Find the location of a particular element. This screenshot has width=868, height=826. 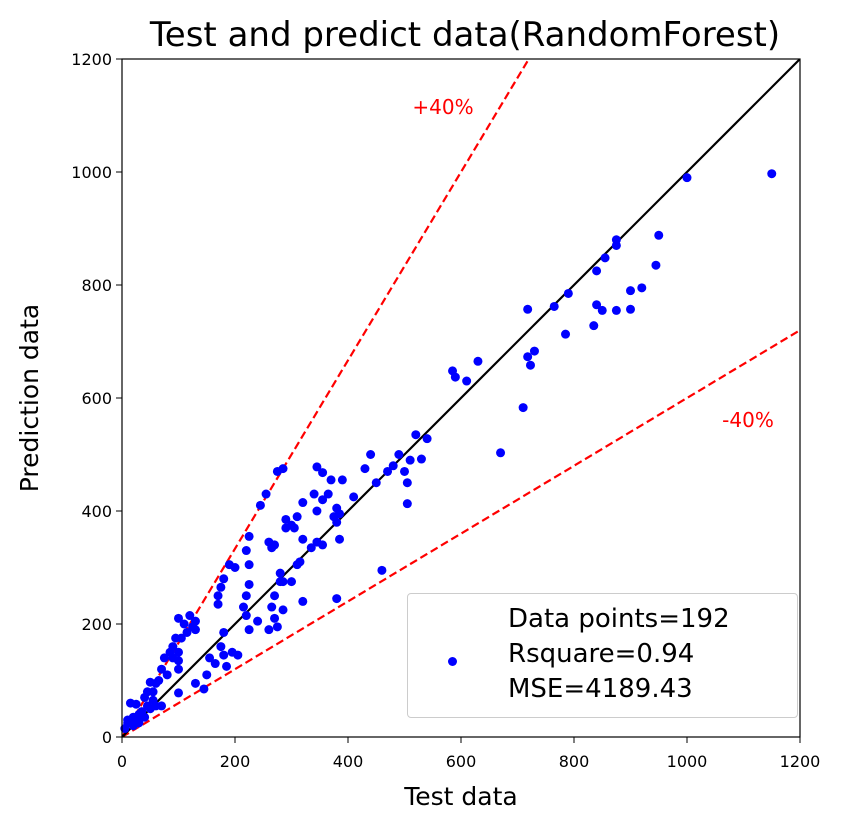

x-tick-label: 1000 is located at coordinates (687, 761).